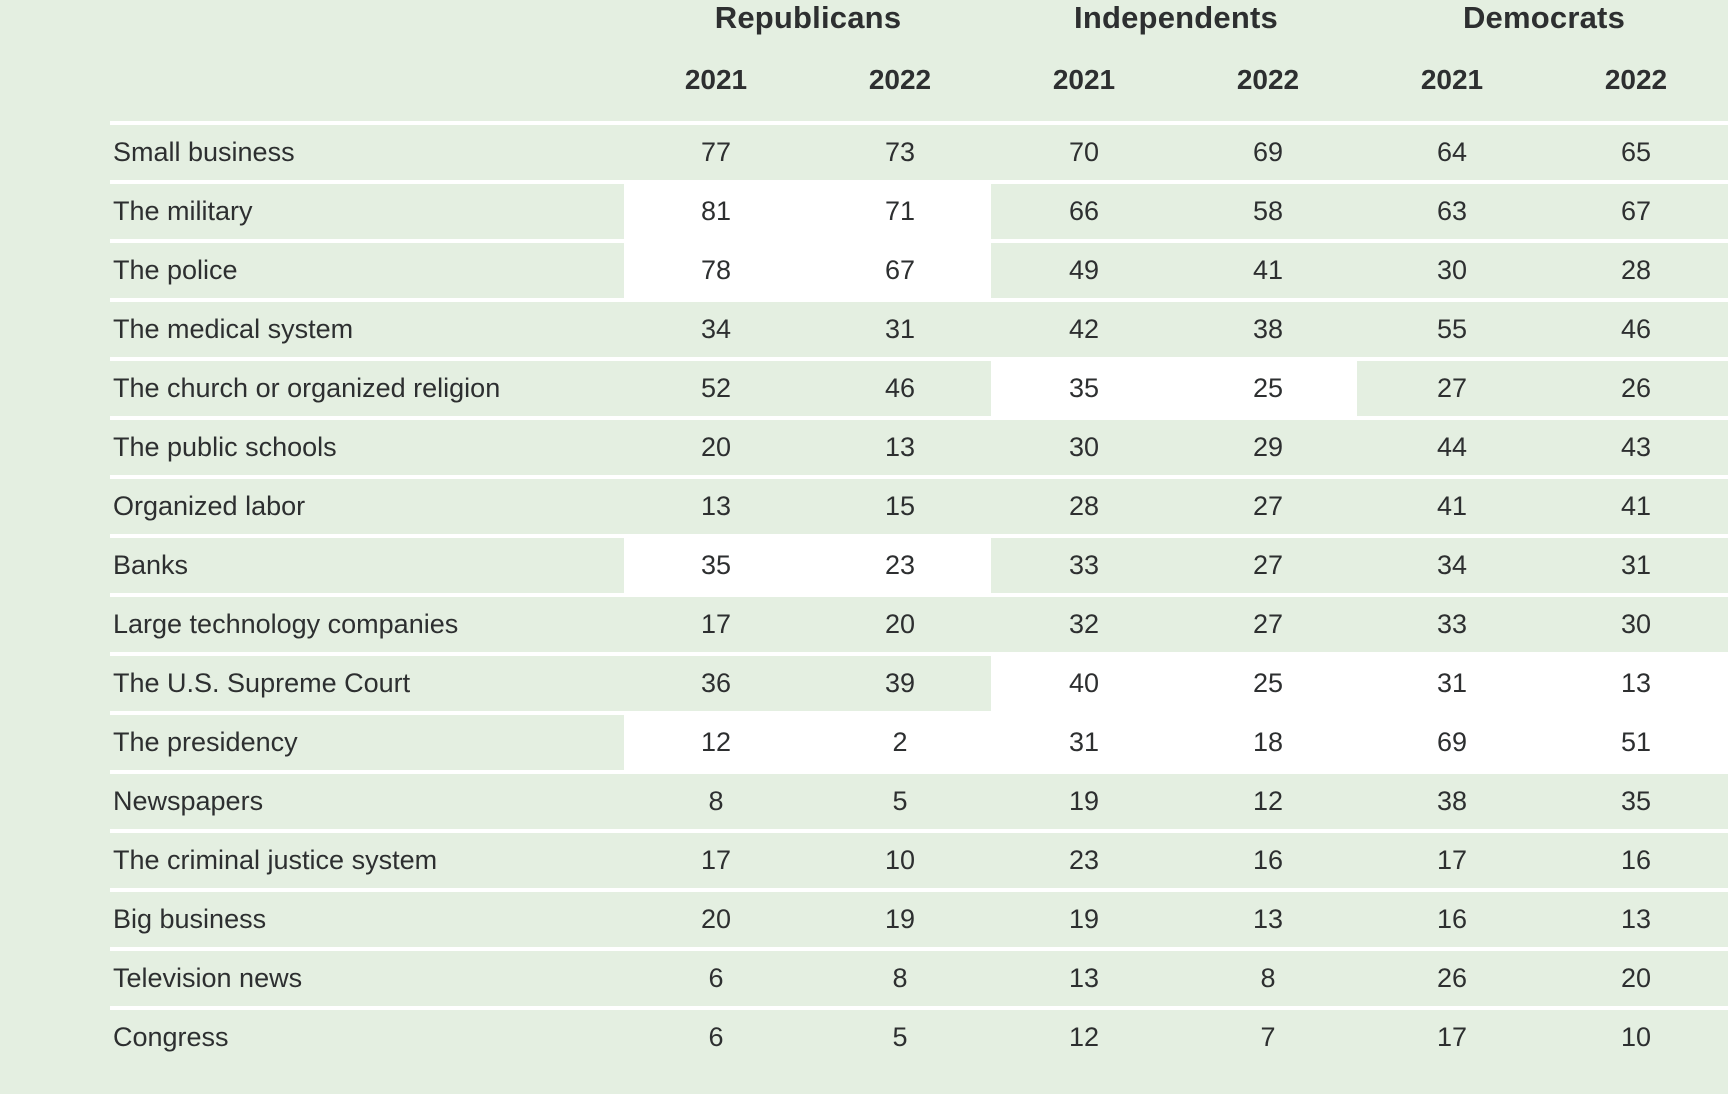  I want to click on table-row: The police 78 67 49 41 30 28, so click(864, 270).